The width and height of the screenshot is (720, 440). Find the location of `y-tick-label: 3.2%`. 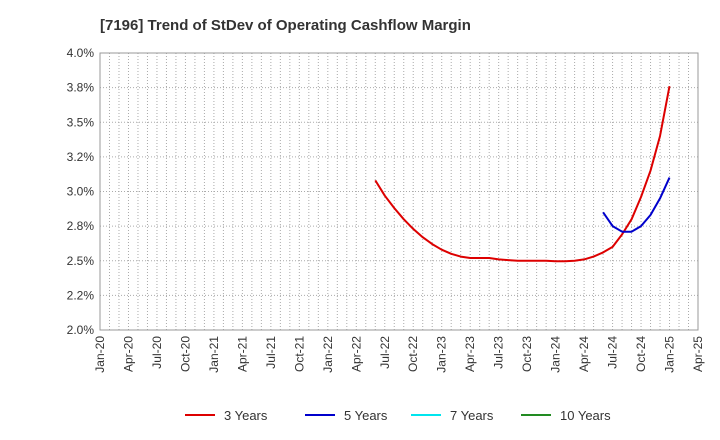

y-tick-label: 3.2% is located at coordinates (81, 157).